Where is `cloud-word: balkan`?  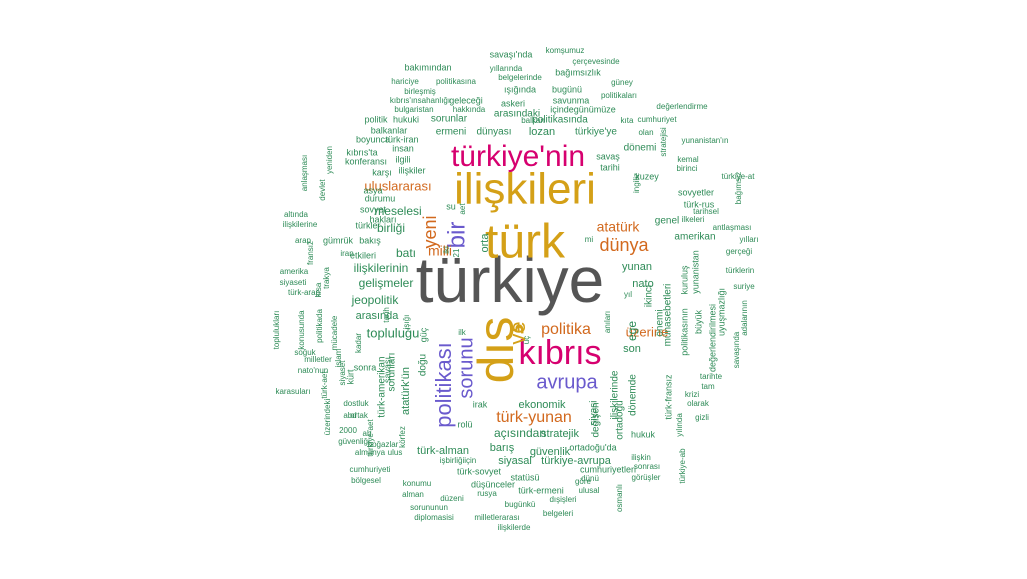
cloud-word: balkan is located at coordinates (533, 120).